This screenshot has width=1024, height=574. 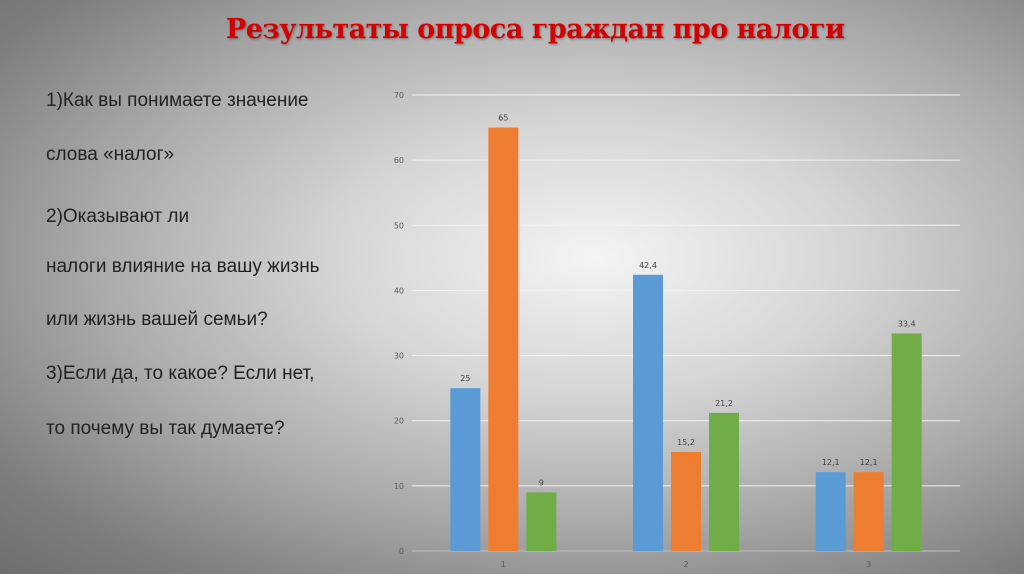 What do you see at coordinates (165, 428) in the screenshot?
I see `question-line: то почему вы так думаете?` at bounding box center [165, 428].